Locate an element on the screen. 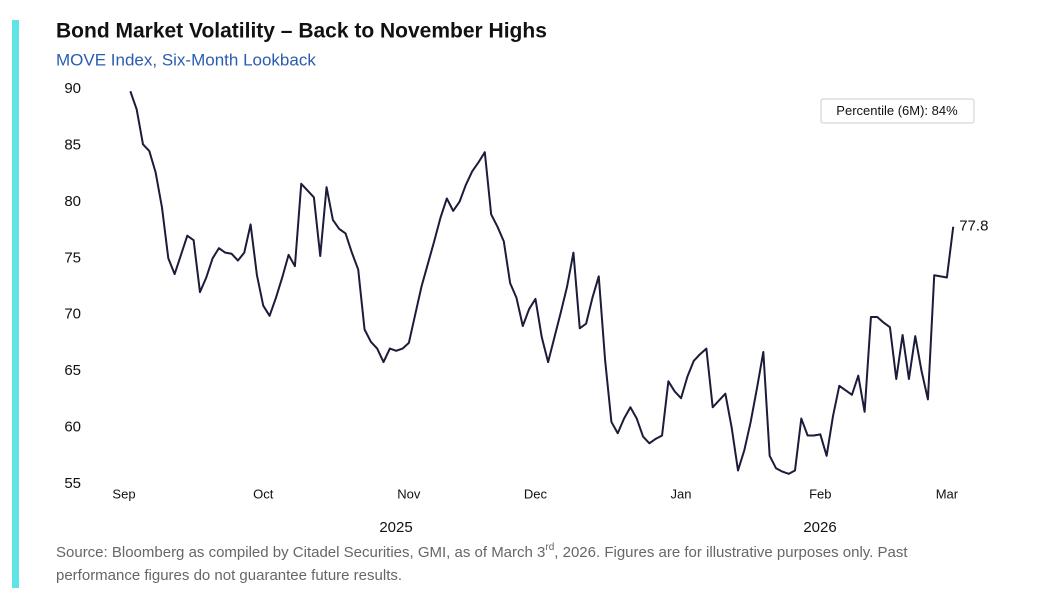 This screenshot has height=596, width=1050. annotation: Percentile (6M): 84% is located at coordinates (897, 110).